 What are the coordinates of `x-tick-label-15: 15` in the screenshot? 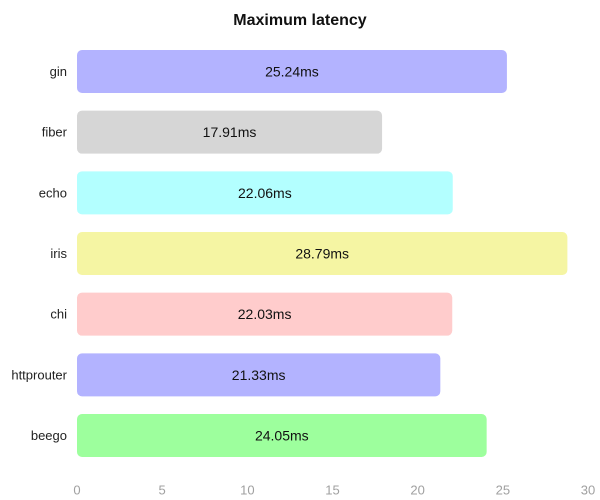 It's located at (332, 490).